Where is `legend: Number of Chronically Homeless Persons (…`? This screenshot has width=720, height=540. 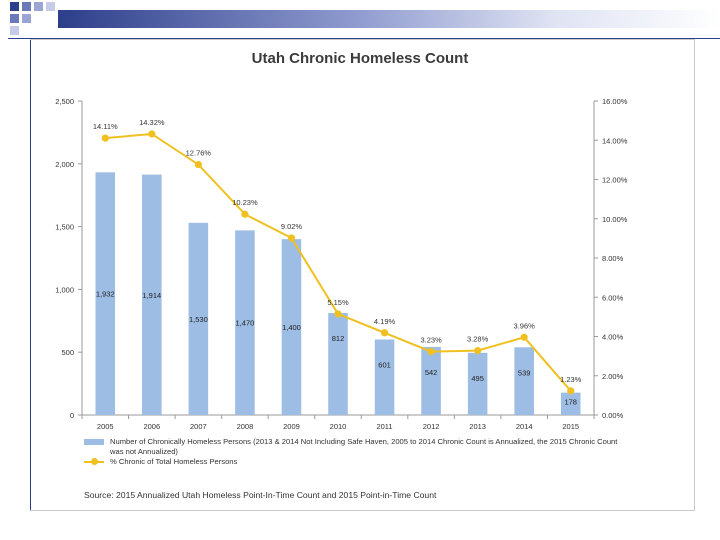
legend: Number of Chronically Homeless Persons (… is located at coordinates (354, 452).